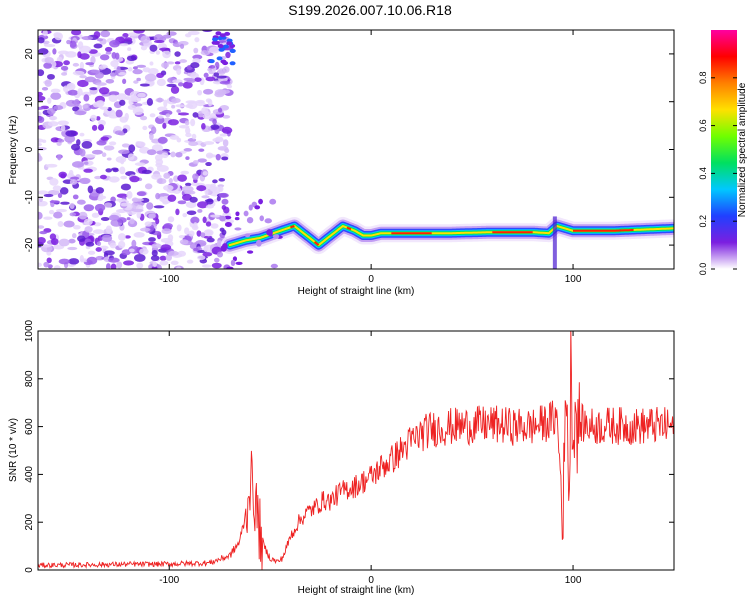 This screenshot has height=605, width=750. What do you see at coordinates (703, 269) in the screenshot?
I see `colorbar-tick-label: 0.0` at bounding box center [703, 269].